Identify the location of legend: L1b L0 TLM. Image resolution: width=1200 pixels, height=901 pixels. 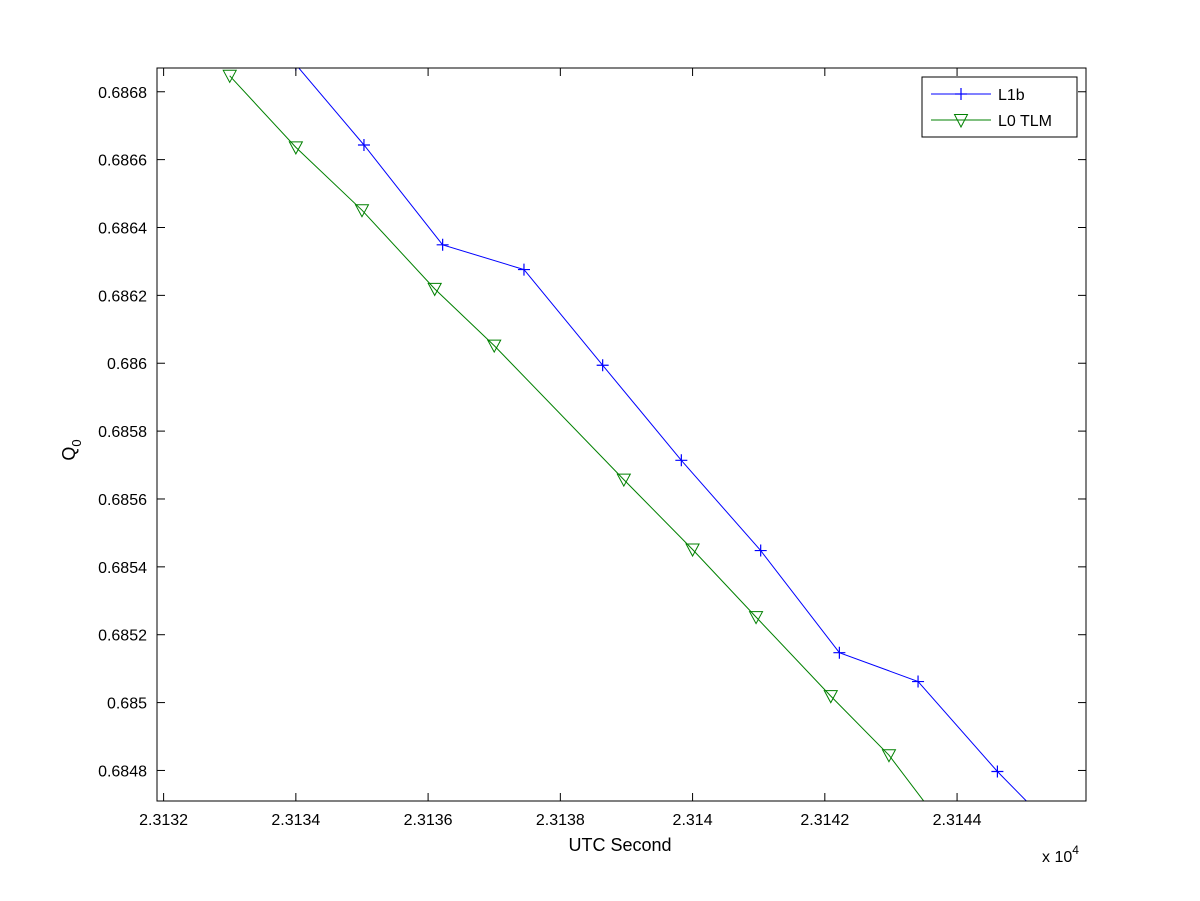
(999, 107).